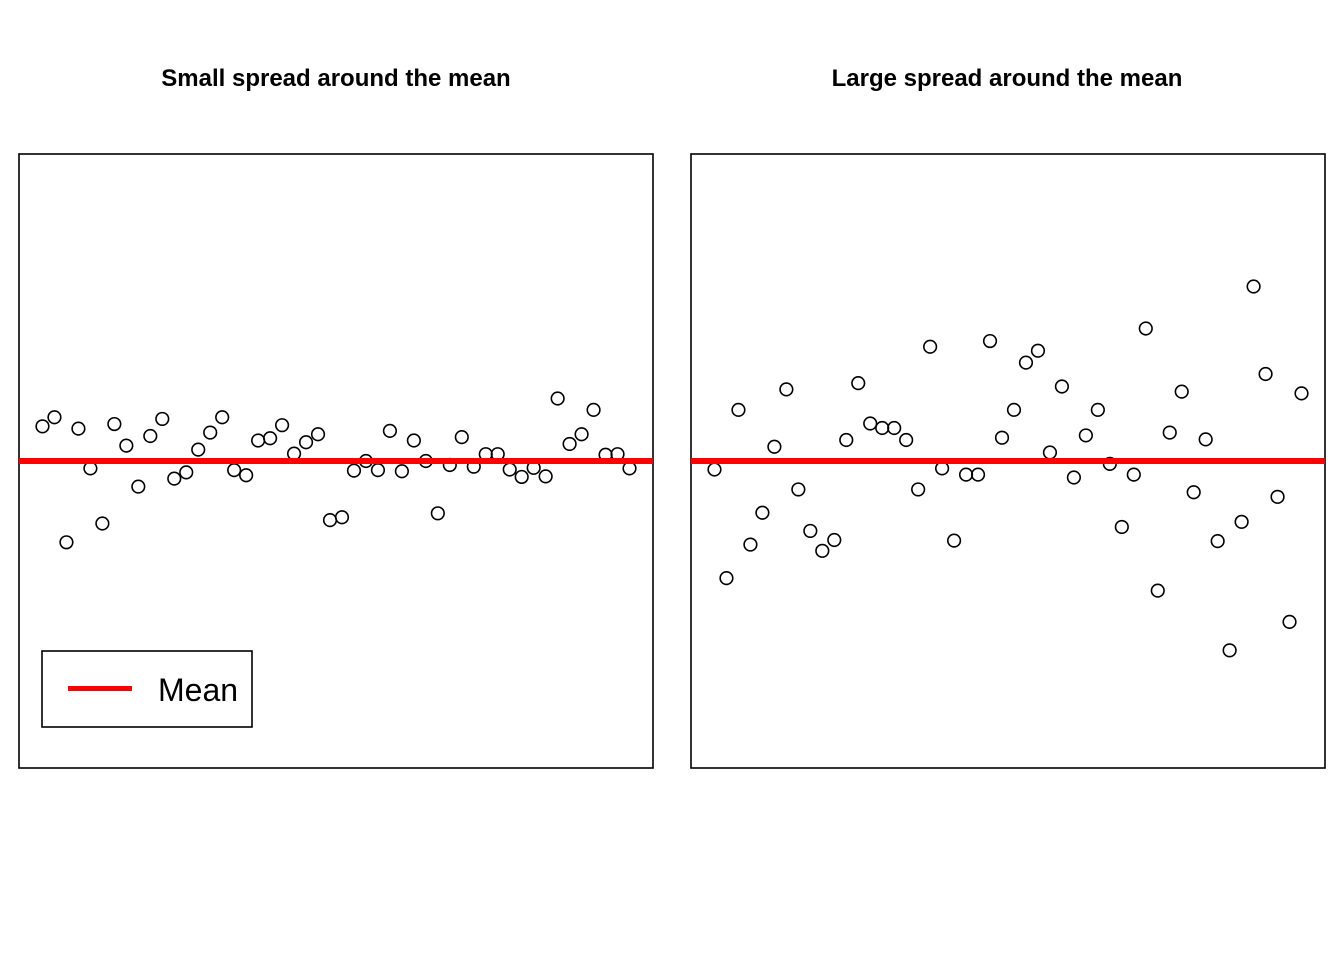 Image resolution: width=1344 pixels, height=960 pixels. Describe the element at coordinates (147, 689) in the screenshot. I see `legend: Mean` at that location.